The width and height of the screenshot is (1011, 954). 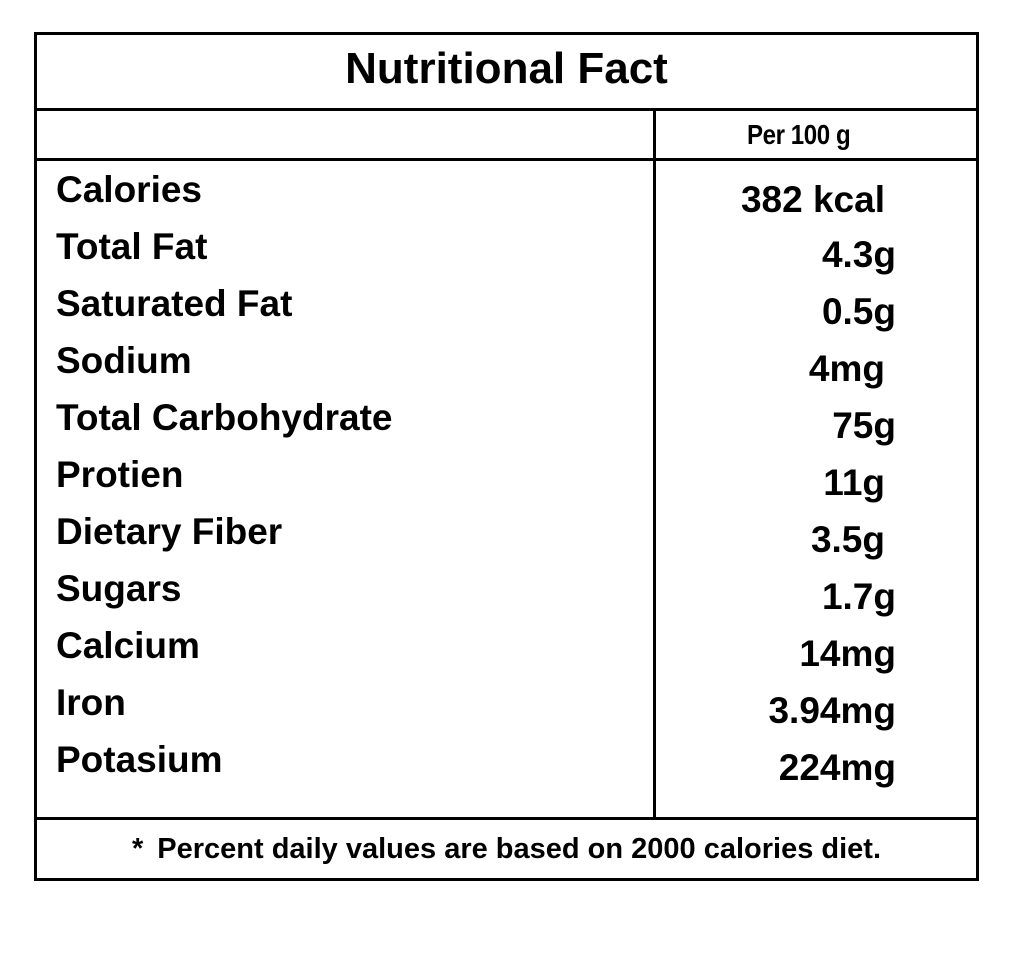 What do you see at coordinates (858, 596) in the screenshot?
I see `nutrient-value: 1.7g` at bounding box center [858, 596].